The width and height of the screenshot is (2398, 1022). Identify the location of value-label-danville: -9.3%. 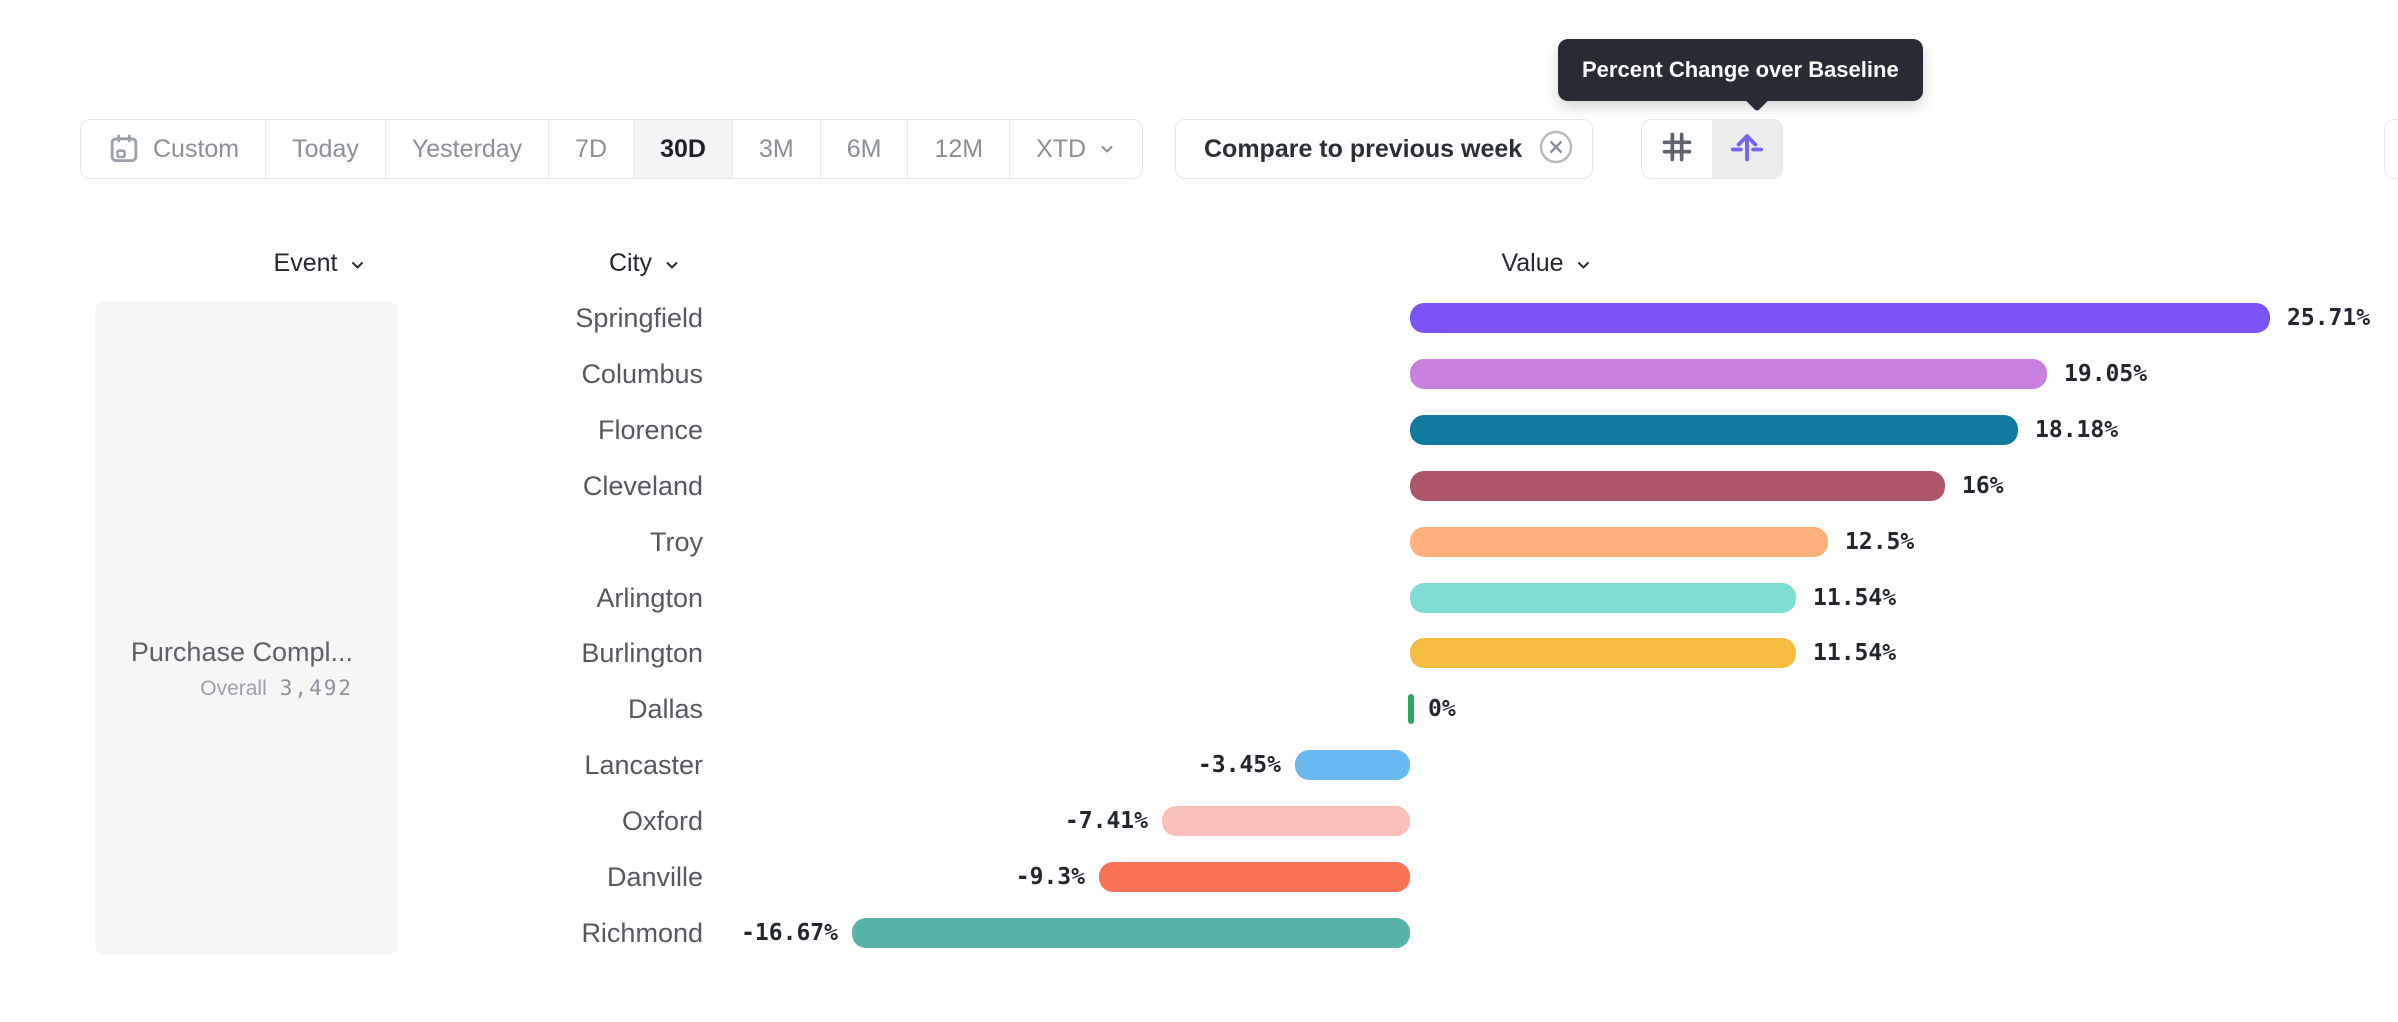
(1050, 877).